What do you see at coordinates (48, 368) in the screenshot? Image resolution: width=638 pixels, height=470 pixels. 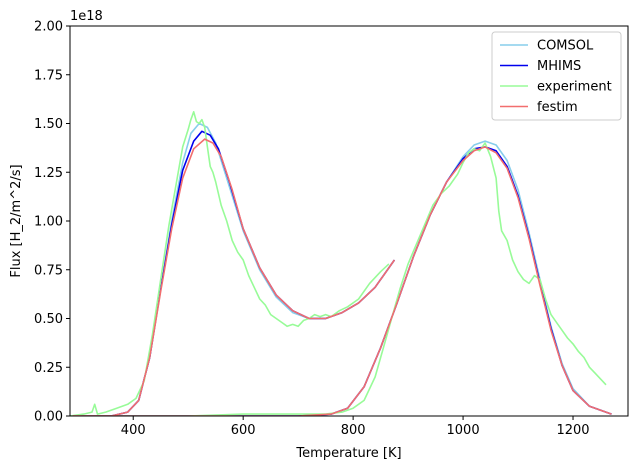 I see `y-tick-label: 0.25` at bounding box center [48, 368].